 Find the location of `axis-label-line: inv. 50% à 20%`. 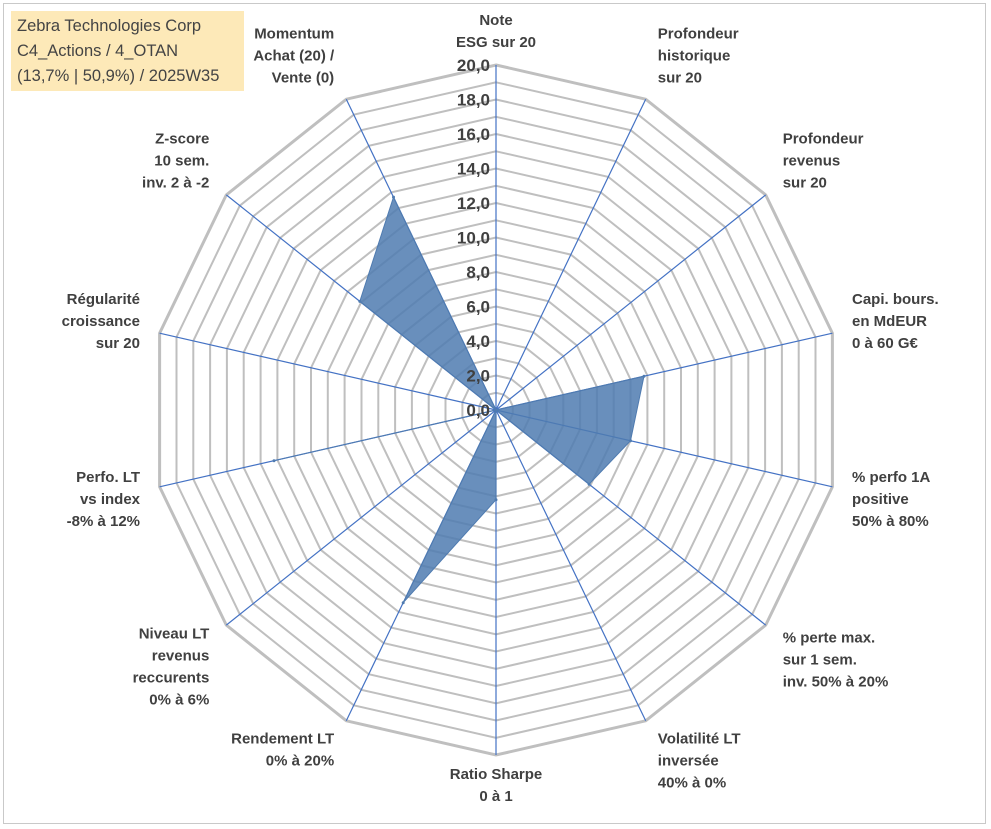

axis-label-line: inv. 50% à 20% is located at coordinates (836, 681).